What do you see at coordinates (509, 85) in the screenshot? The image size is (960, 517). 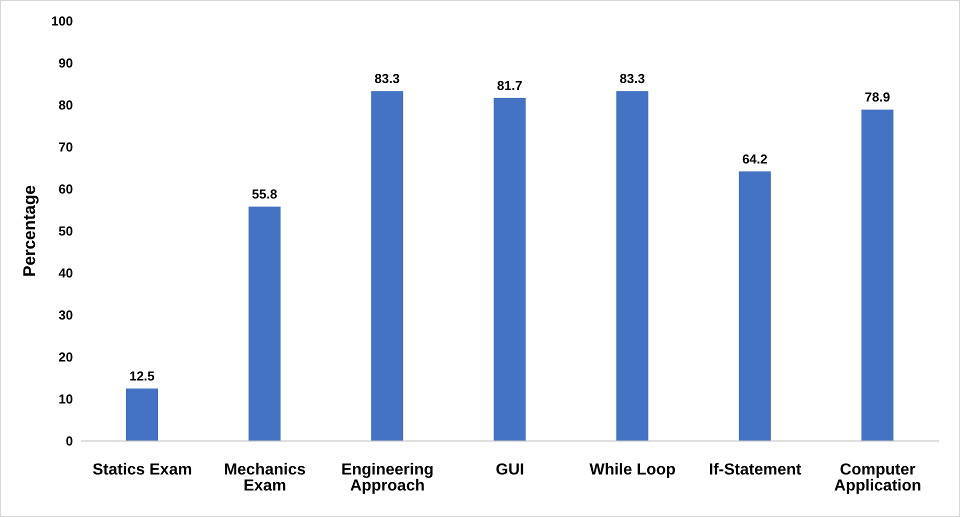 I see `data-label: 81.7` at bounding box center [509, 85].